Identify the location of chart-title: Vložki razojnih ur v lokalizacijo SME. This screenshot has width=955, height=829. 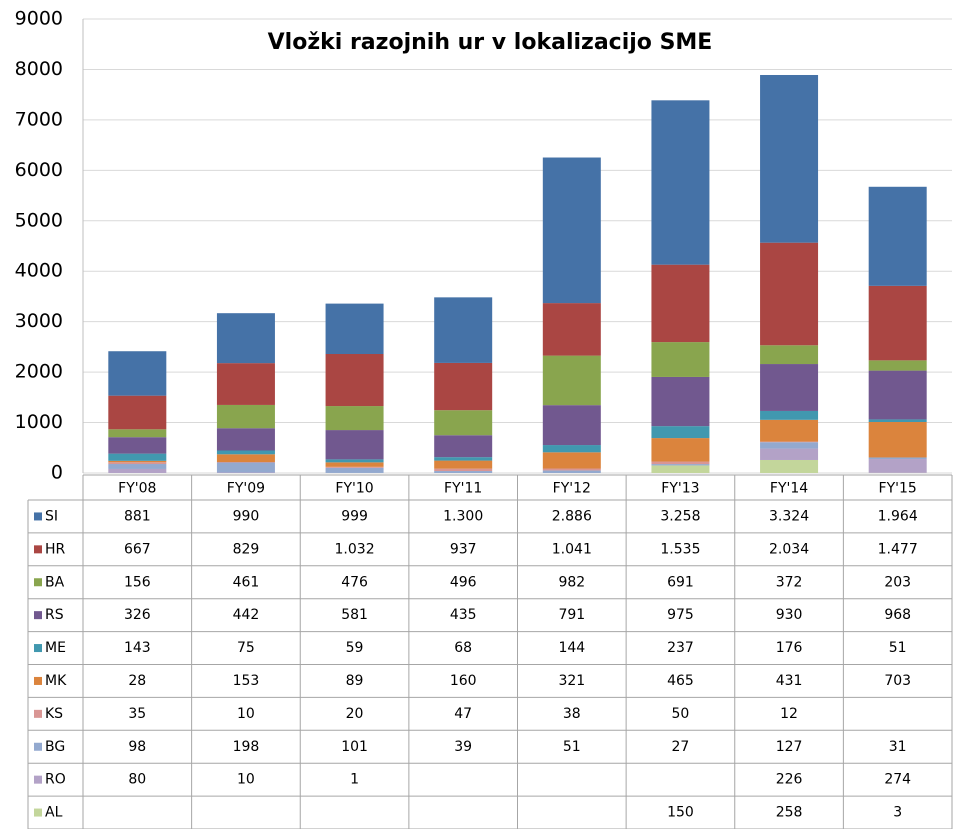
(490, 42).